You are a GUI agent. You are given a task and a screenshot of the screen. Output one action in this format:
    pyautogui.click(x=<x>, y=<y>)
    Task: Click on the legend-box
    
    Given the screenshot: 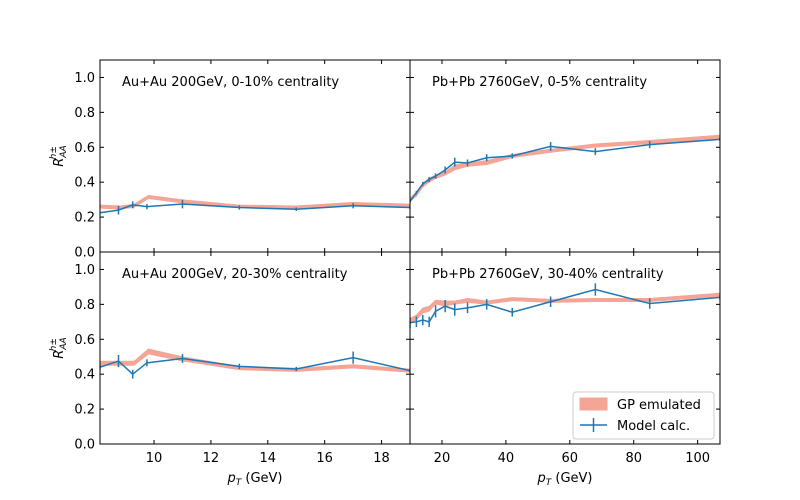 What is the action you would take?
    pyautogui.click(x=643, y=415)
    